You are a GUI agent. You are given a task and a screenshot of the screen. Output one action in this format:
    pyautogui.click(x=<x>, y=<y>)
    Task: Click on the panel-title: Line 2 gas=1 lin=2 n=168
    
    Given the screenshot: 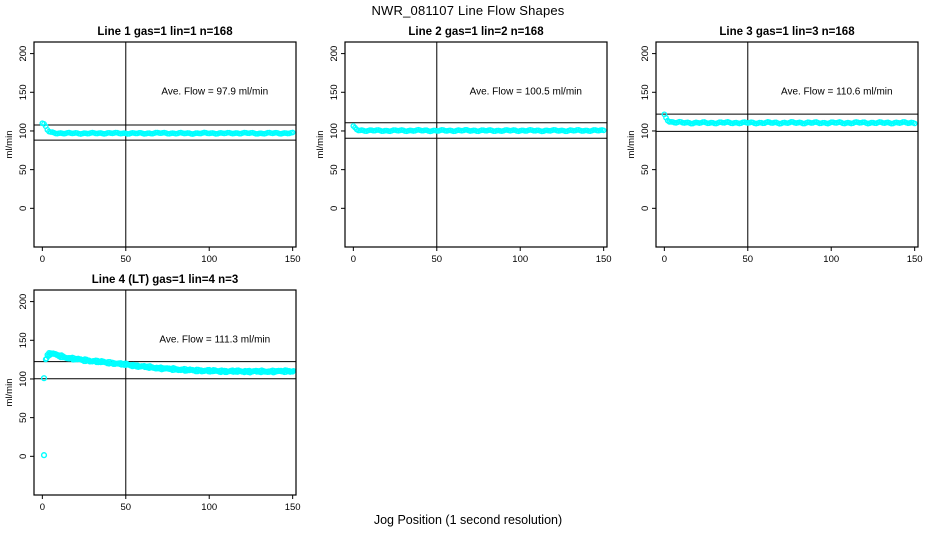 What is the action you would take?
    pyautogui.click(x=476, y=32)
    